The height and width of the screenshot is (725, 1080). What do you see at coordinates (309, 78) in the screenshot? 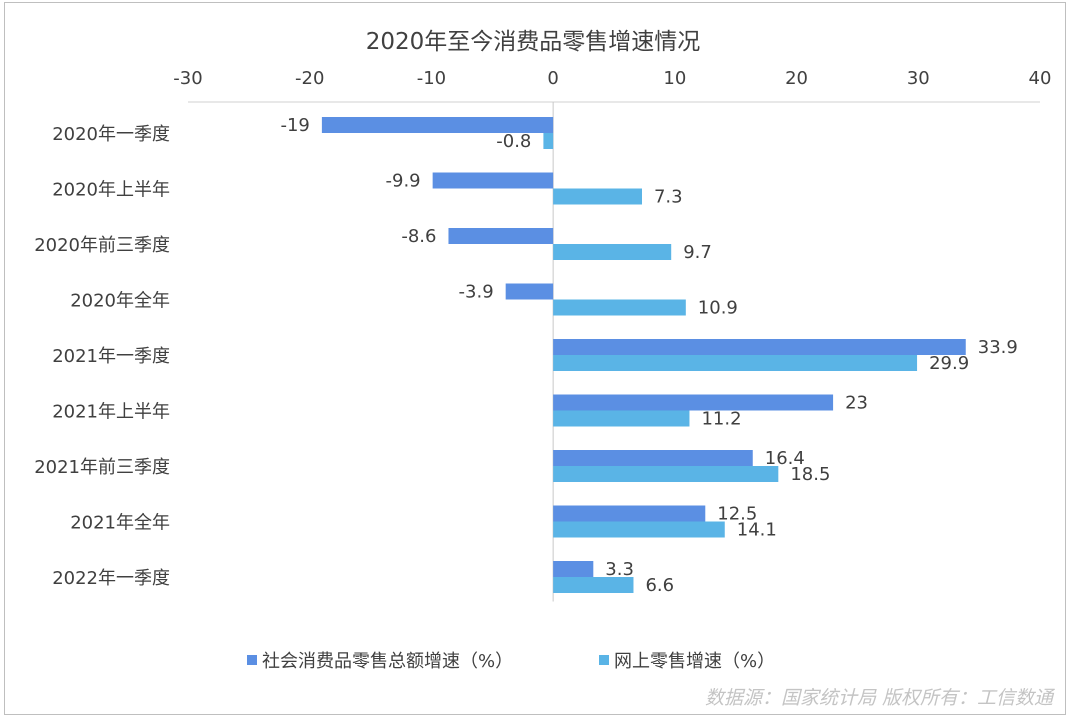
I see `x-tick-label: -20` at bounding box center [309, 78].